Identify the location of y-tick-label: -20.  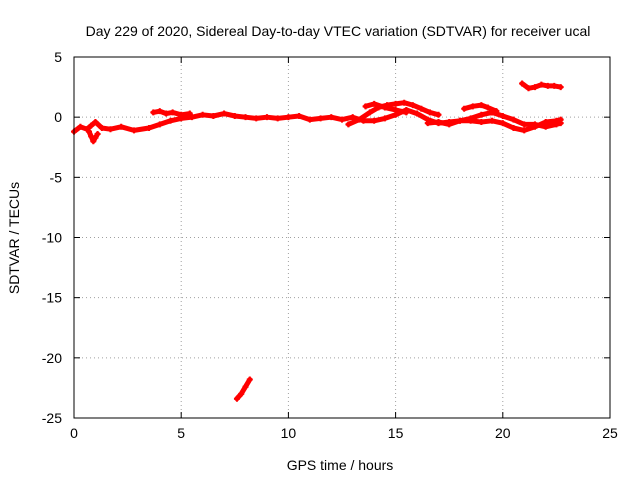
(52, 358).